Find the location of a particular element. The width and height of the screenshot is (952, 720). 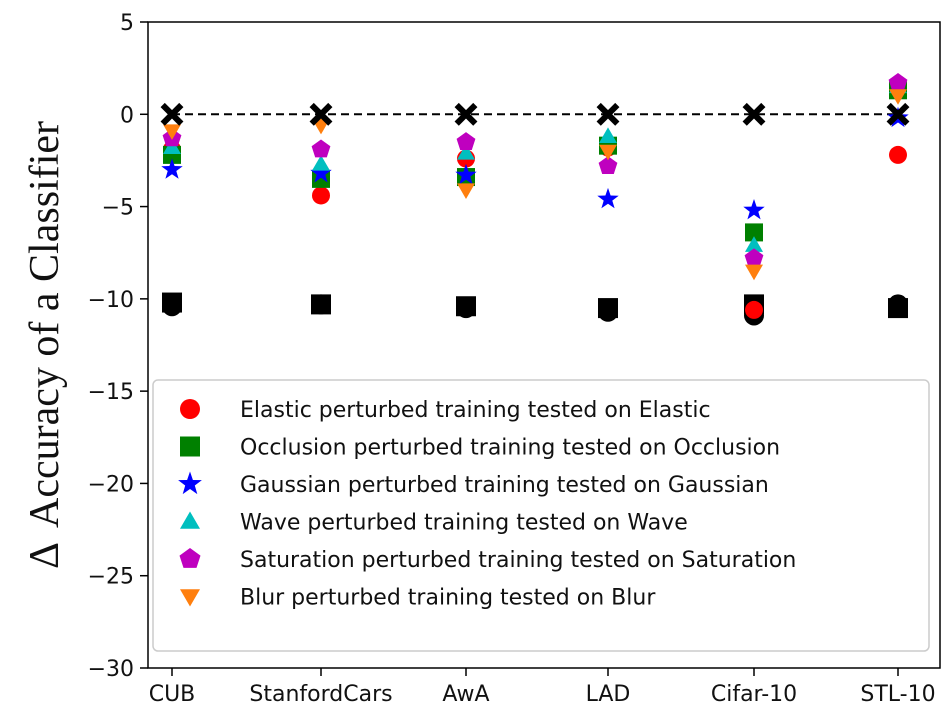

reference-x-StanfordCars is located at coordinates (321, 114).